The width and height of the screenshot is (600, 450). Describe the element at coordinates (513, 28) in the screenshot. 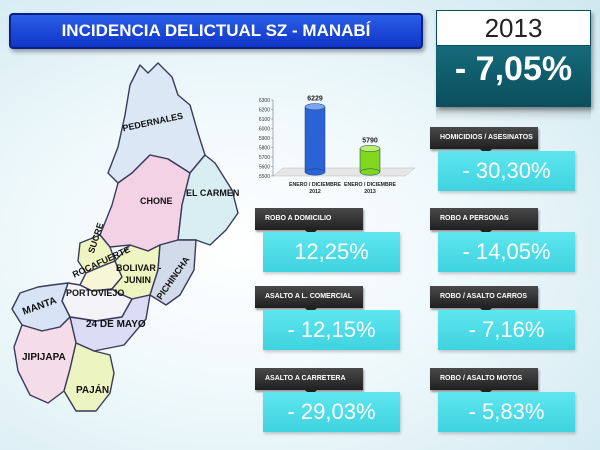

I see `year-label: 2013` at that location.